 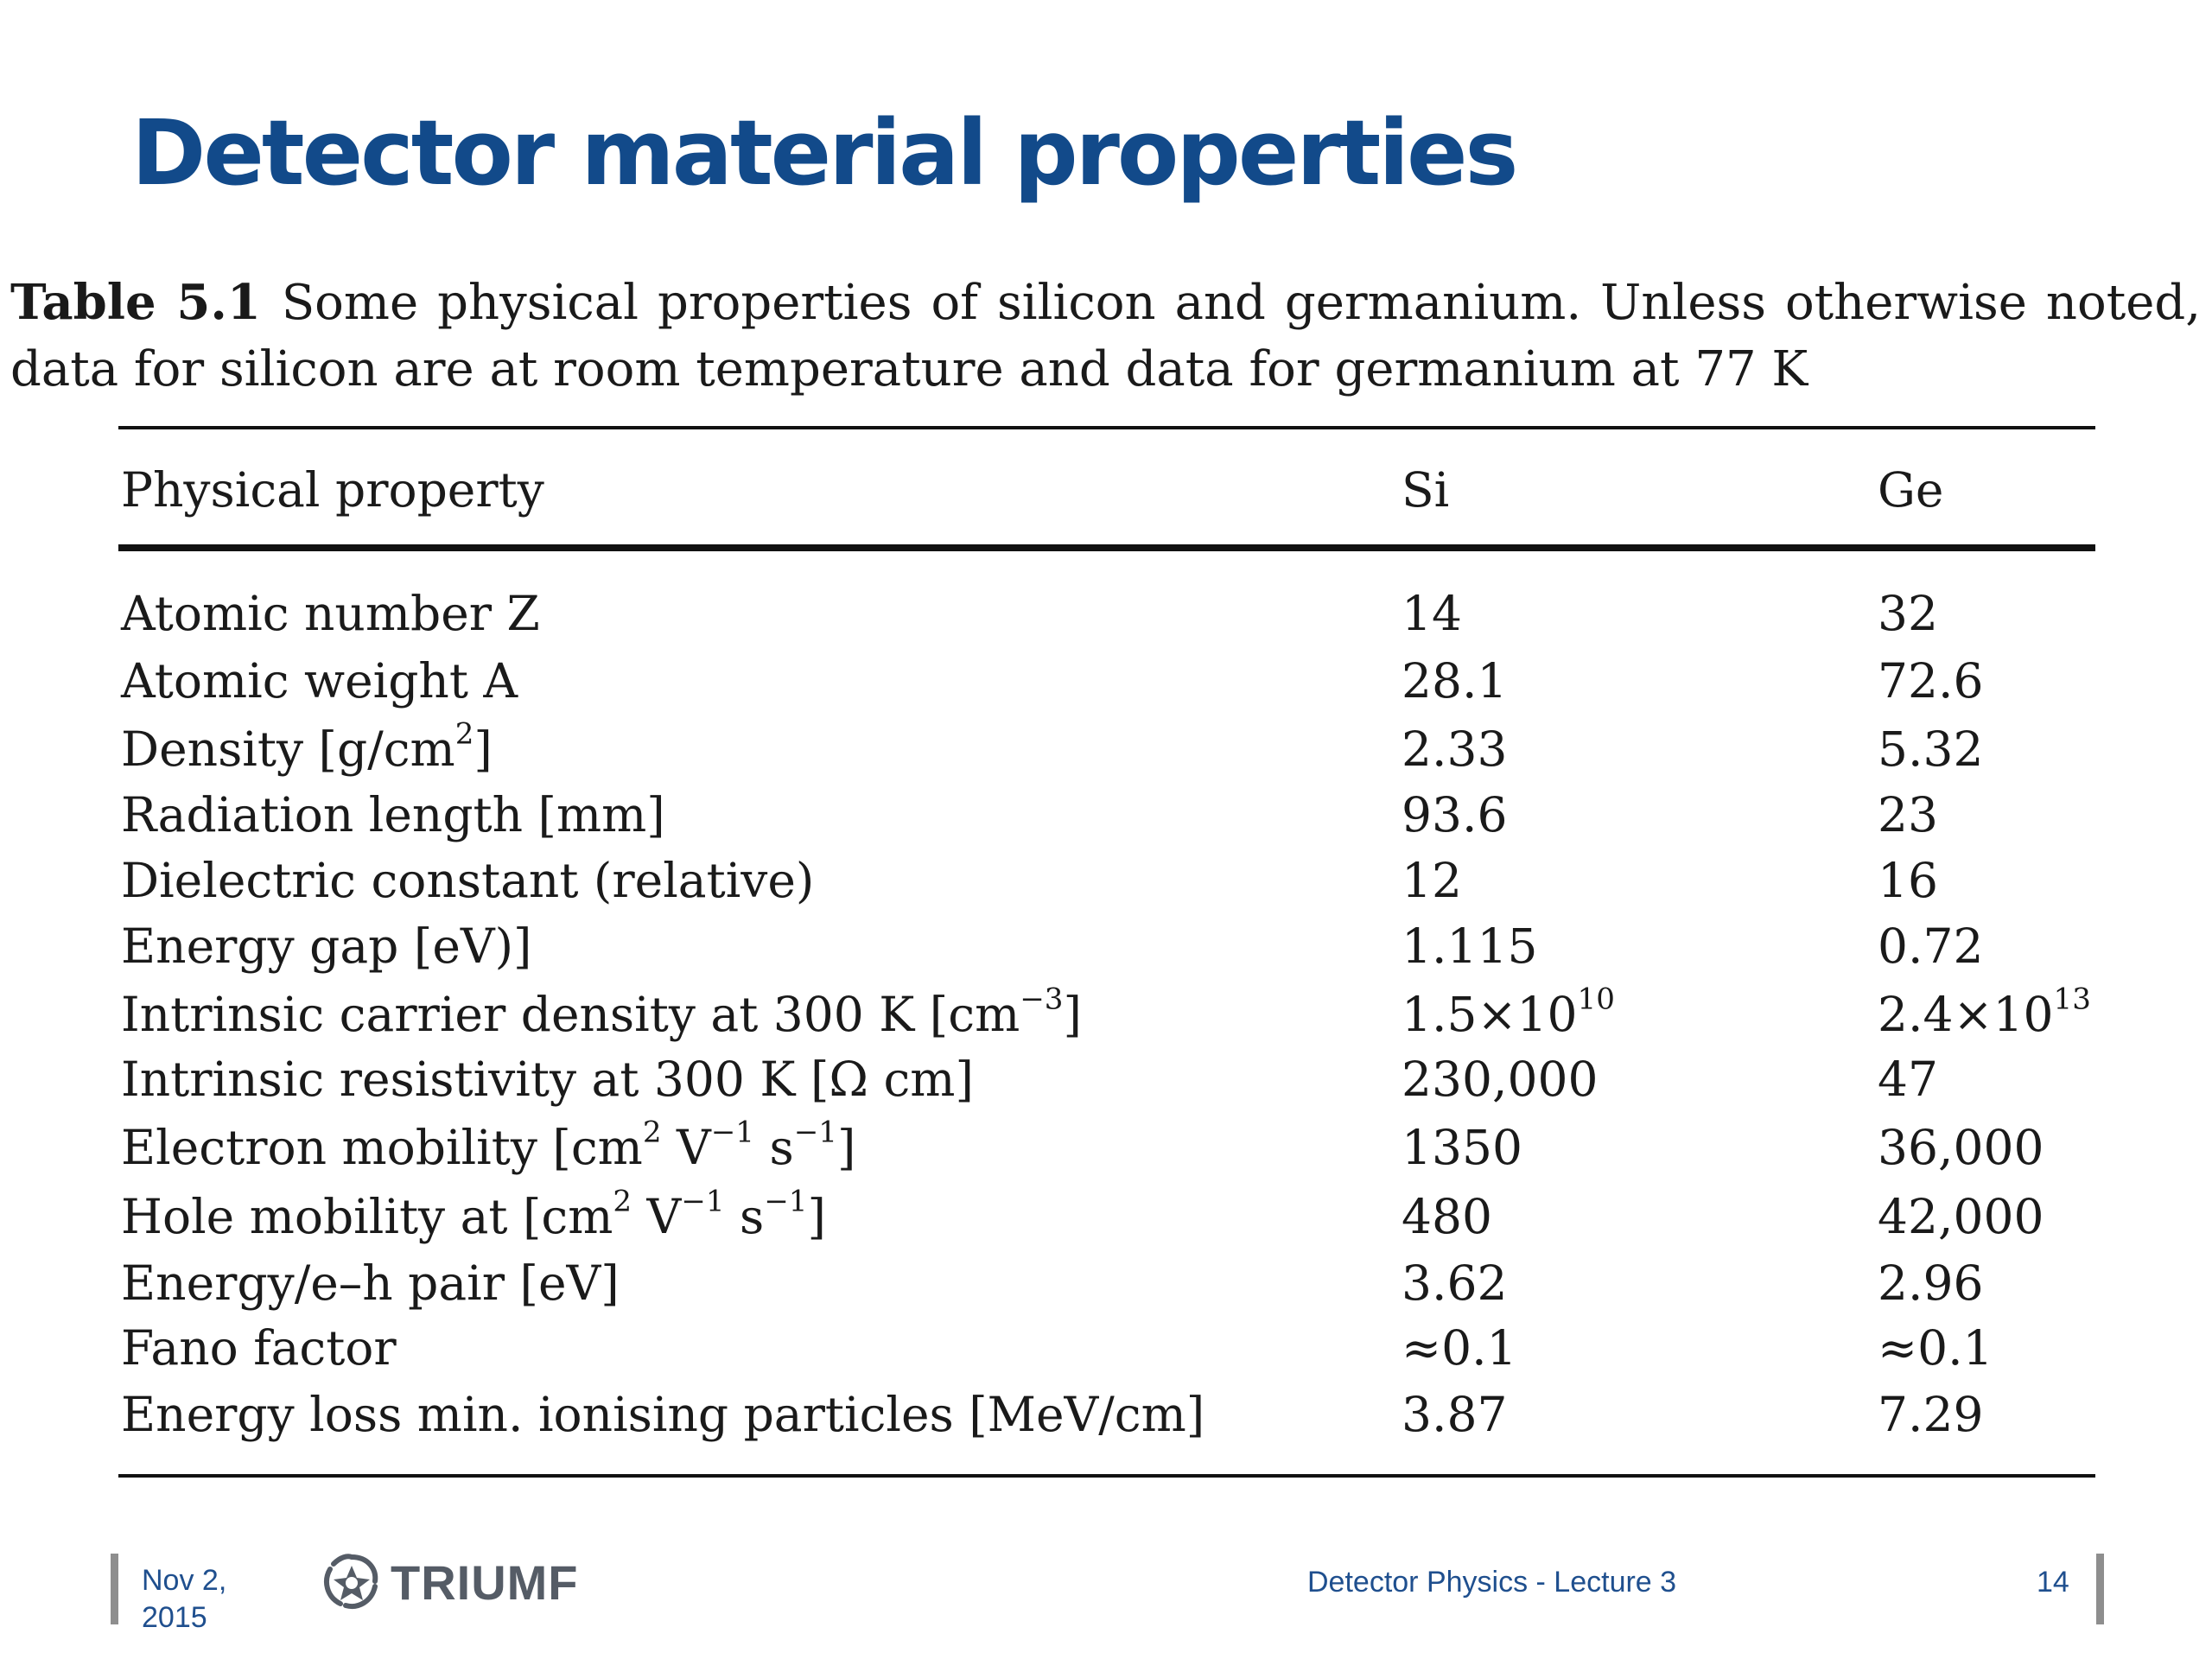 What do you see at coordinates (1984, 1012) in the screenshot?
I see `row-carrier-density-ge: 2.4×1013` at bounding box center [1984, 1012].